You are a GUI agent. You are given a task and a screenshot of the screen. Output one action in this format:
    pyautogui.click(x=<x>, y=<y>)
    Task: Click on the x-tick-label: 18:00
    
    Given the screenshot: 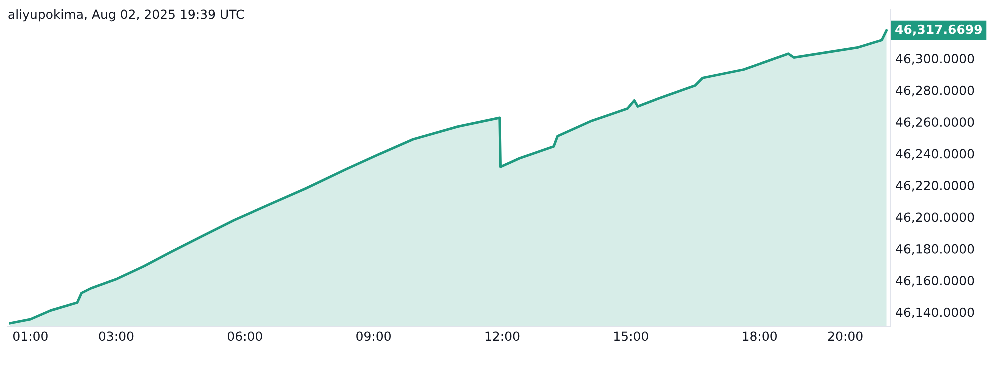 What is the action you would take?
    pyautogui.click(x=760, y=337)
    